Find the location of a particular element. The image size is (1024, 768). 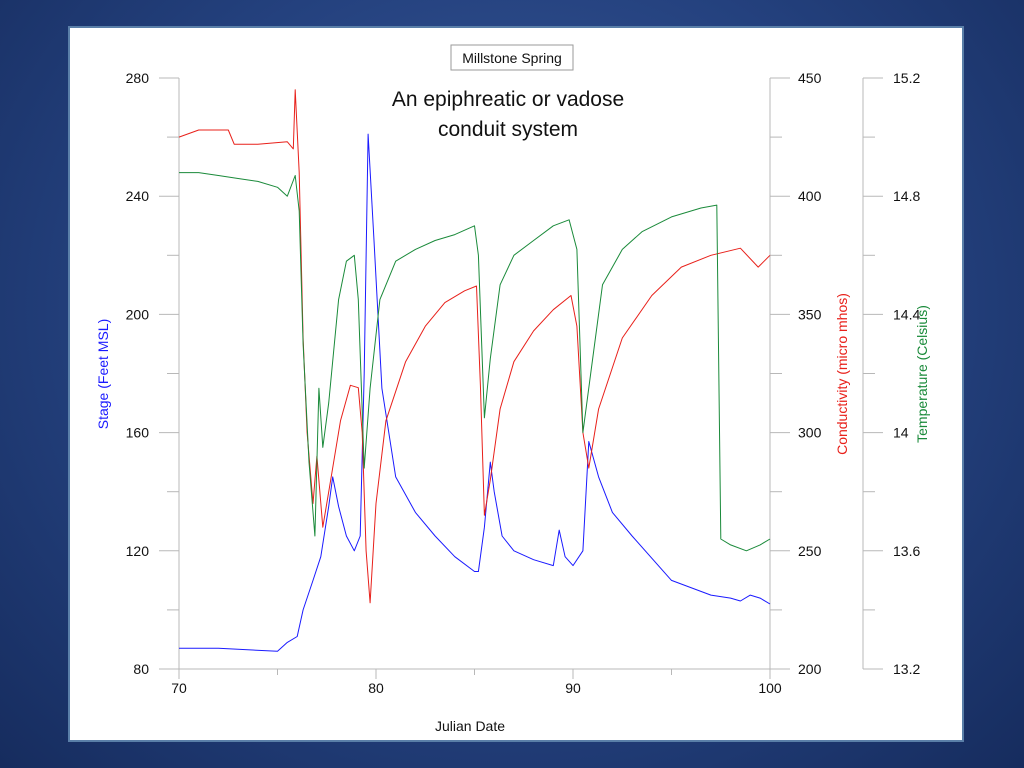

chart-title-text: Millstone Spring is located at coordinates (512, 58).